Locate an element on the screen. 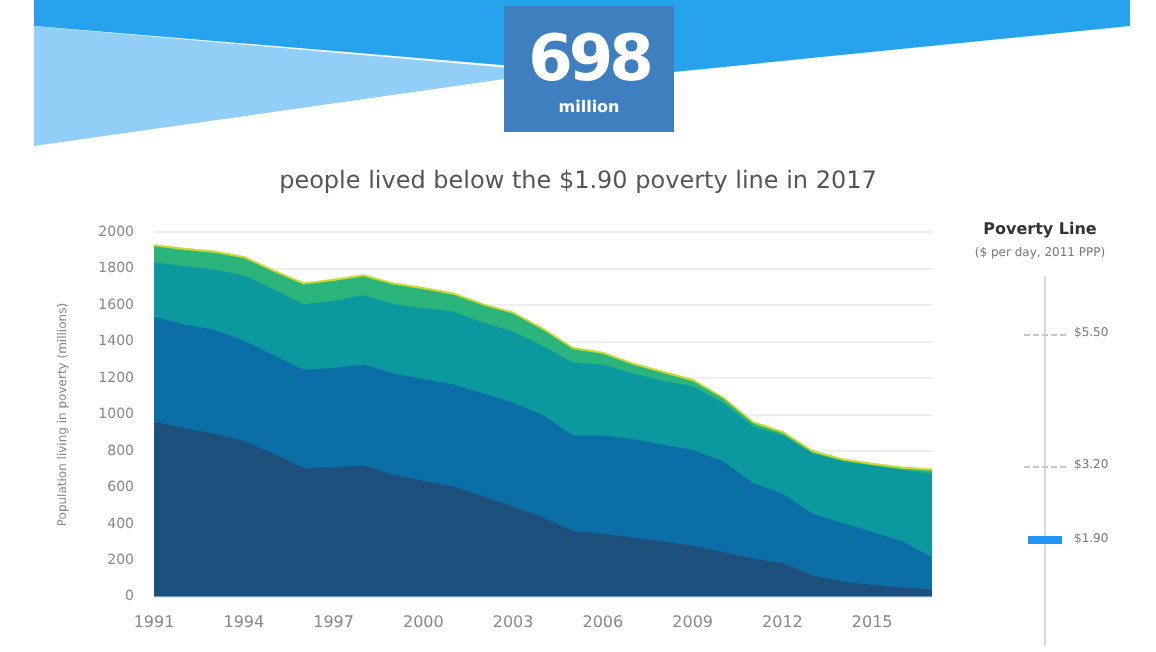  x-tick-label: 2012 is located at coordinates (782, 621).